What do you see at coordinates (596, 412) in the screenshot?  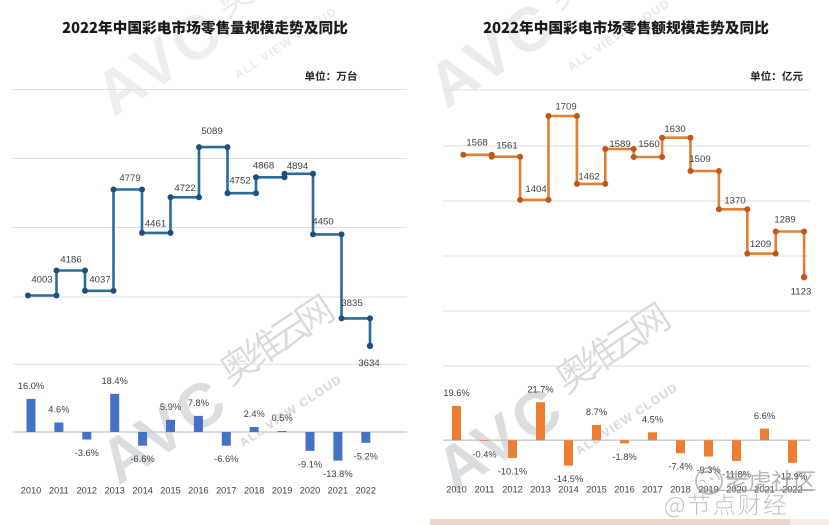 I see `svg-text: 8.7%` at bounding box center [596, 412].